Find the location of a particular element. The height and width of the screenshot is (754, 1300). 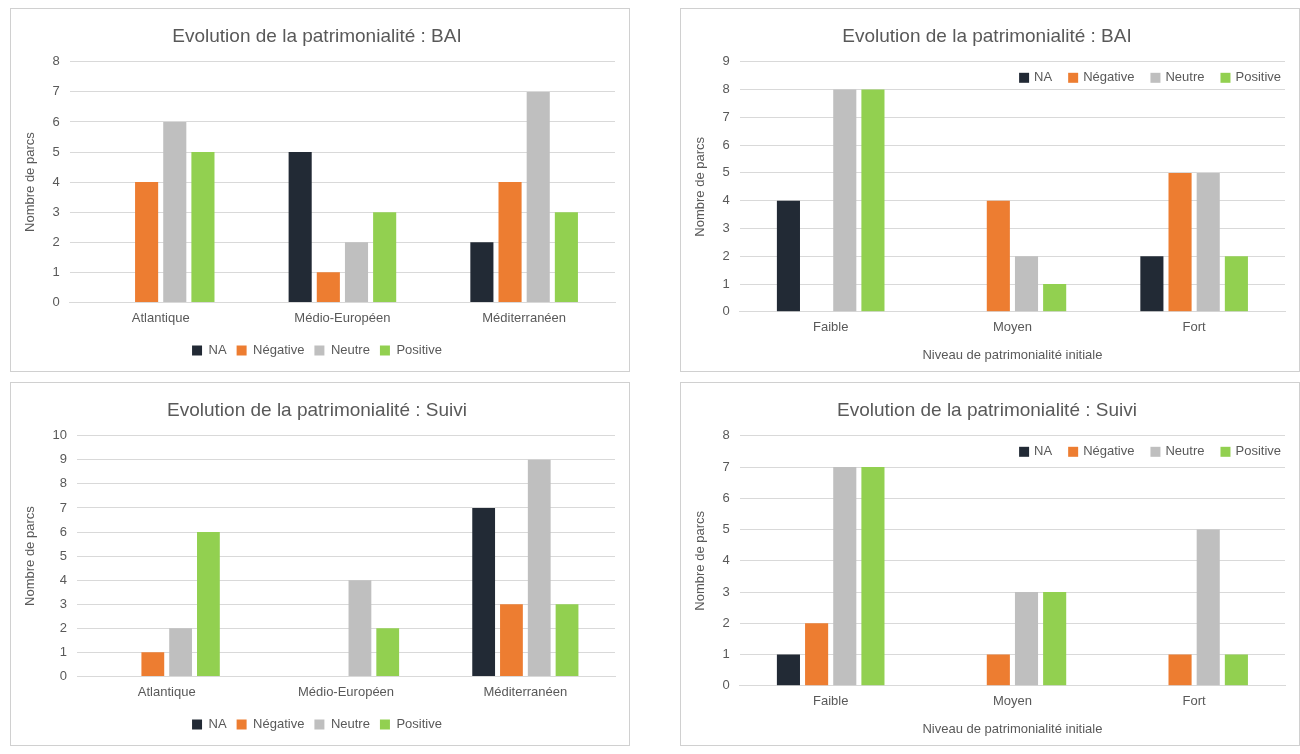

y-tick-label: 10 is located at coordinates (60, 435).